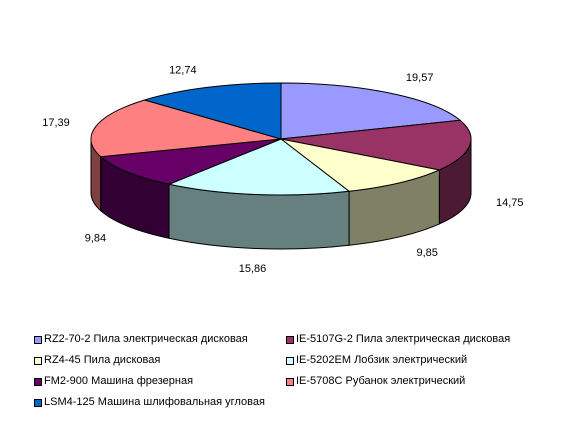 This screenshot has height=422, width=563. Describe the element at coordinates (253, 269) in the screenshot. I see `pie-data-label: 15,86` at that location.